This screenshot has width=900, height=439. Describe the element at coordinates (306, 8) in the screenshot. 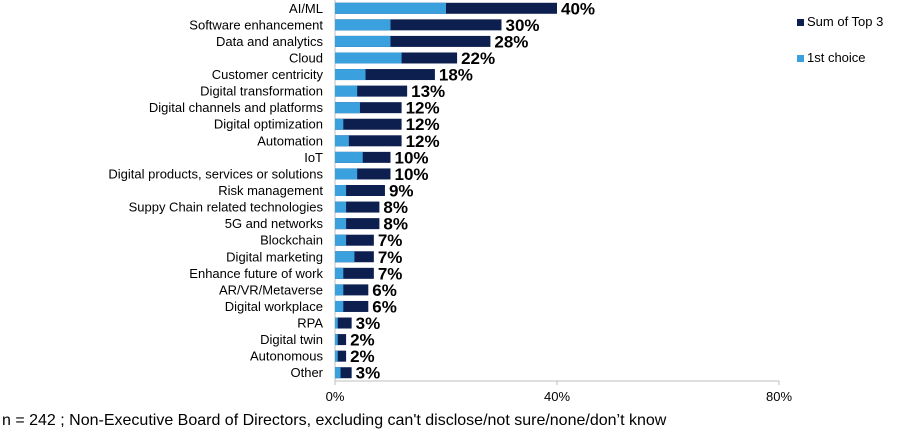

I see `category-label: AI/ML` at that location.